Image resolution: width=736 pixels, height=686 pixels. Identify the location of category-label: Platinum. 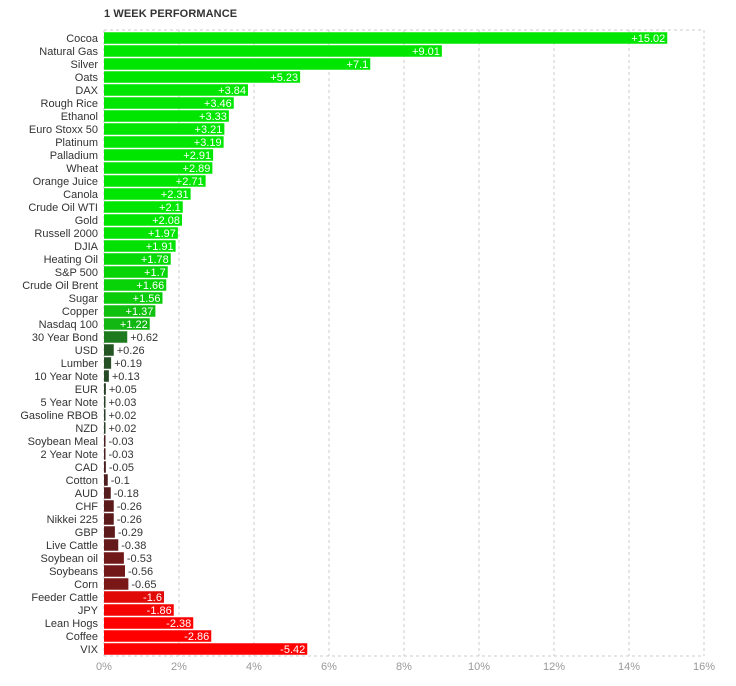
(76, 143).